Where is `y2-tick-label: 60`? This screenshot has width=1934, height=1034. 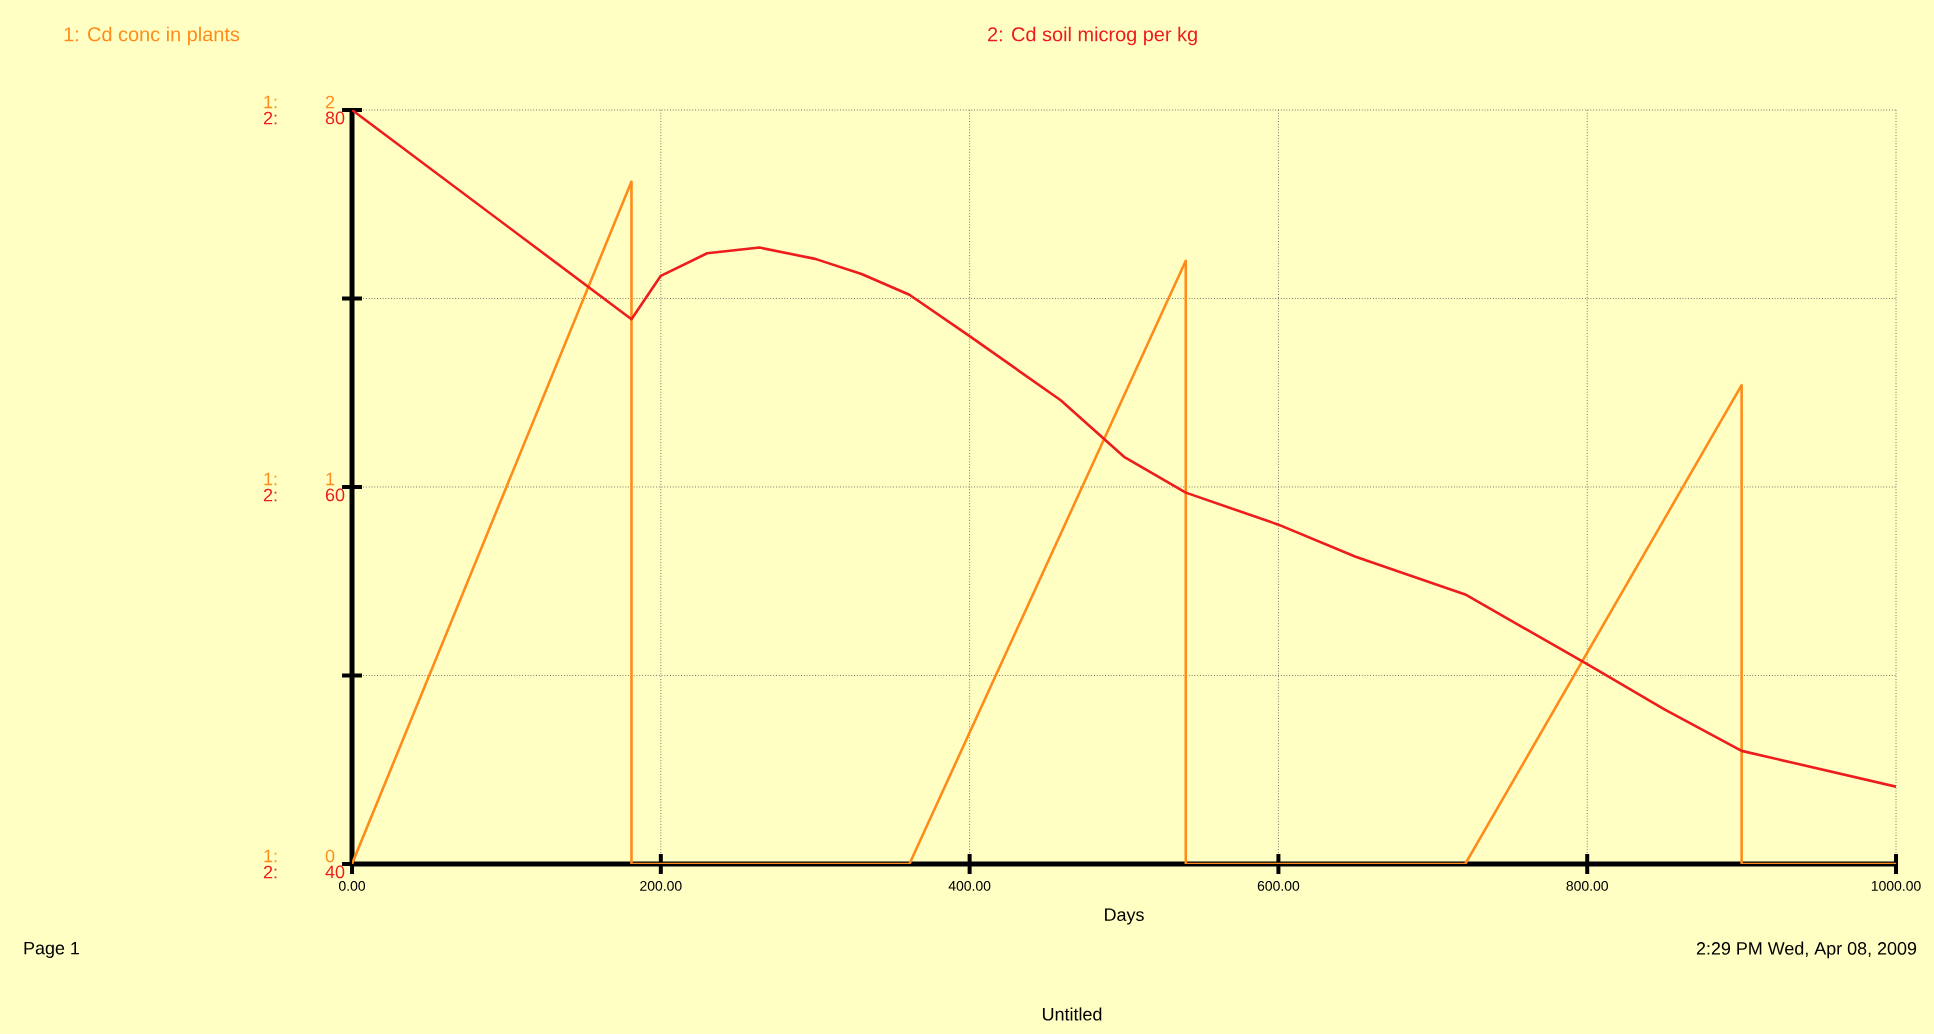 y2-tick-label: 60 is located at coordinates (335, 495).